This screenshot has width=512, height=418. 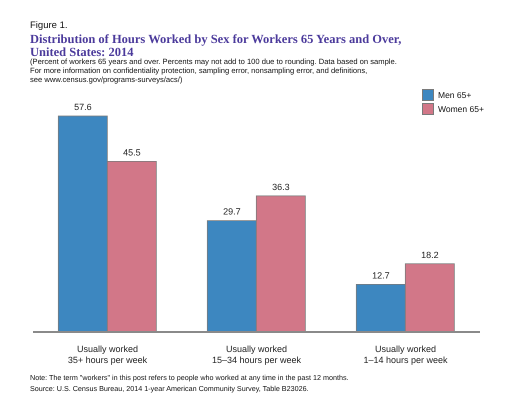 What do you see at coordinates (461, 109) in the screenshot?
I see `legend-label: Women 65+` at bounding box center [461, 109].